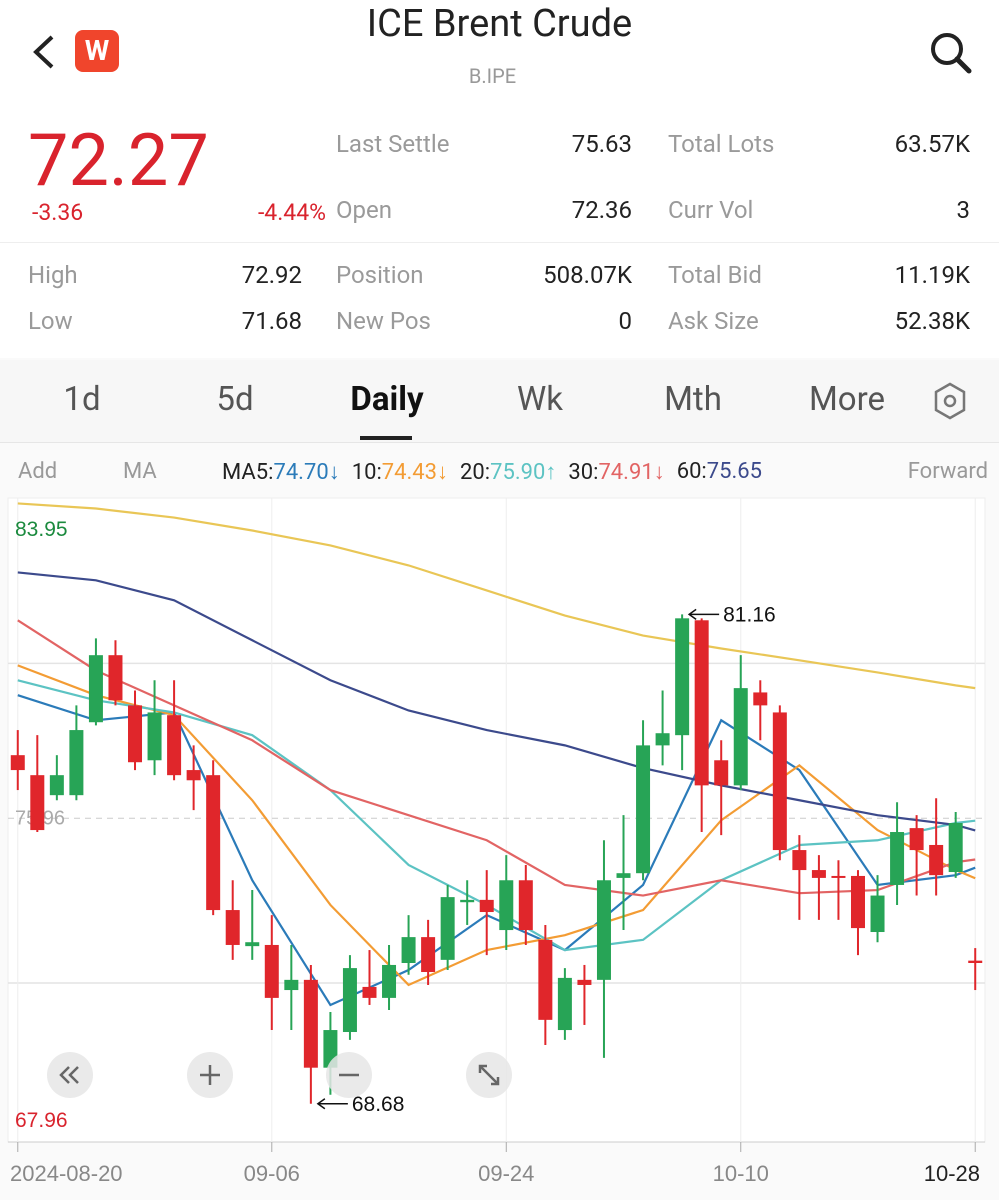  What do you see at coordinates (963, 210) in the screenshot?
I see `stat-value: 3` at bounding box center [963, 210].